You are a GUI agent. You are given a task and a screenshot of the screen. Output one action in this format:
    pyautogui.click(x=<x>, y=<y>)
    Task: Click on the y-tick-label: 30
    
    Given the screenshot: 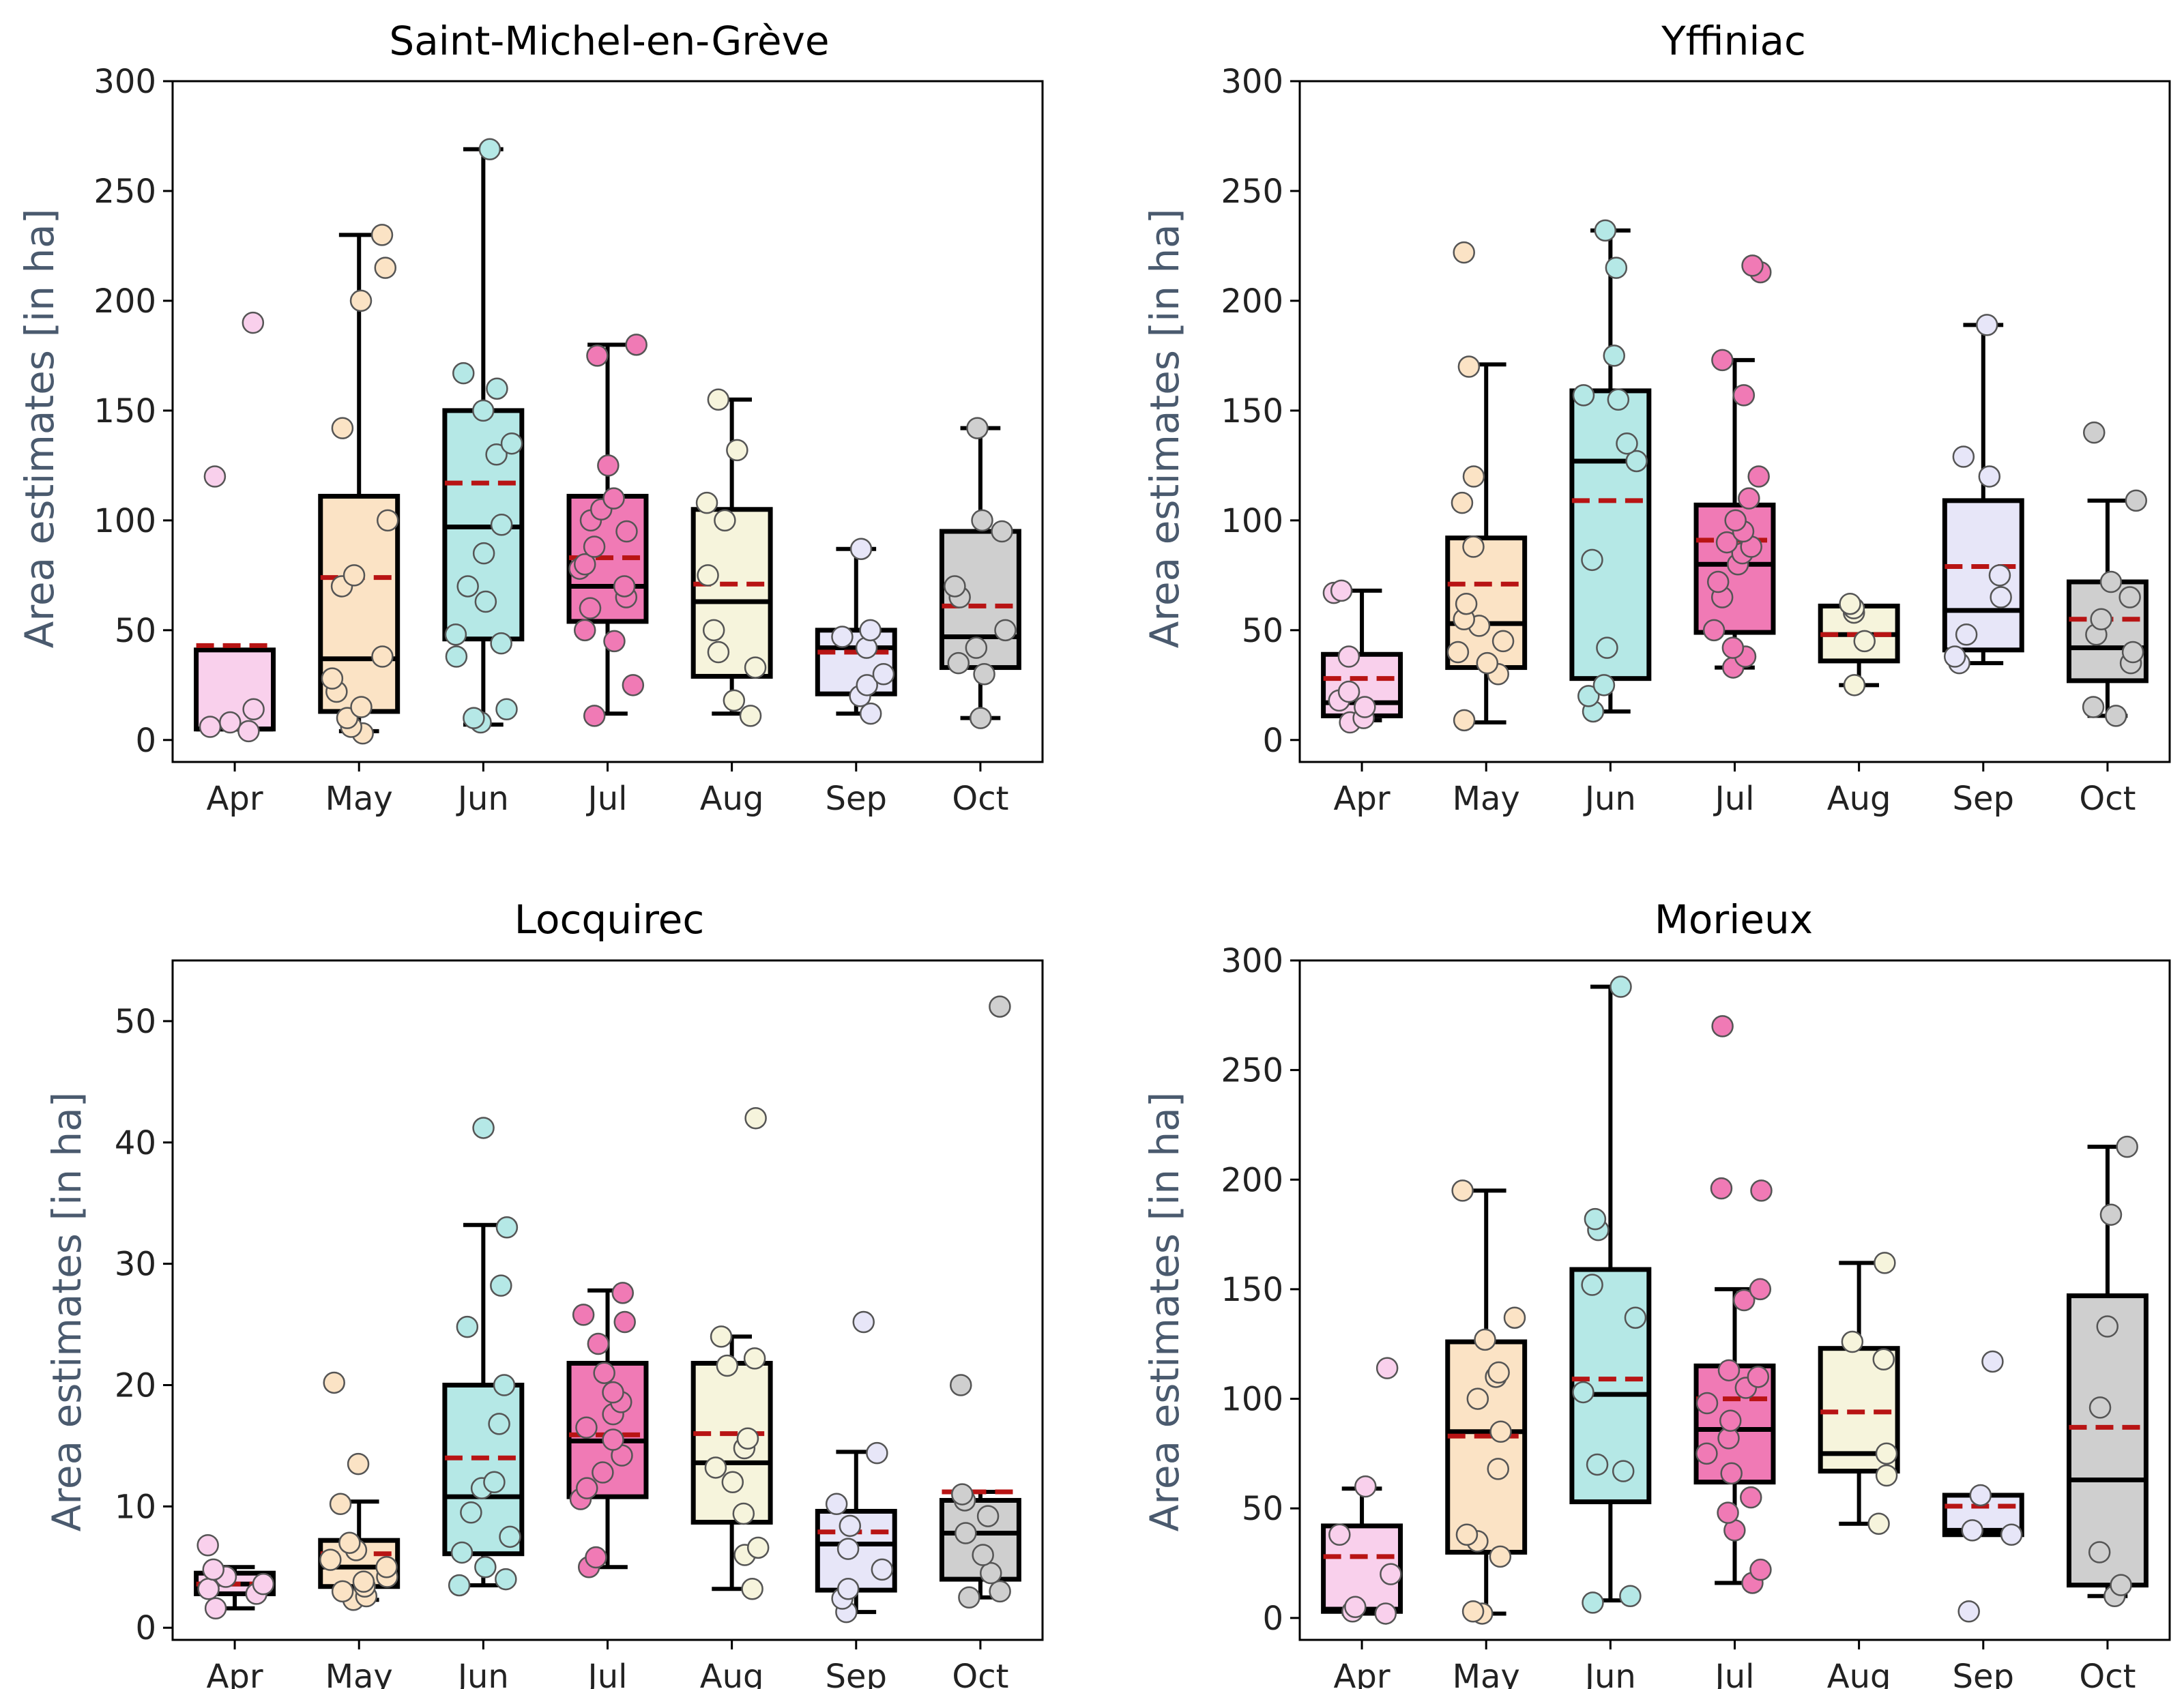 What is the action you would take?
    pyautogui.click(x=135, y=1265)
    